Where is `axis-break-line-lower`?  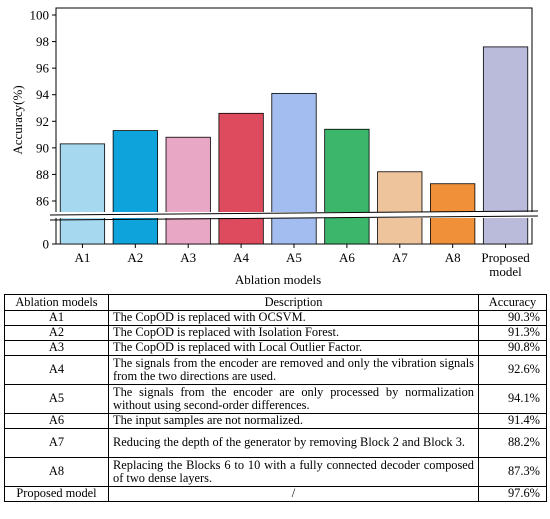
axis-break-line-lower is located at coordinates (294, 218).